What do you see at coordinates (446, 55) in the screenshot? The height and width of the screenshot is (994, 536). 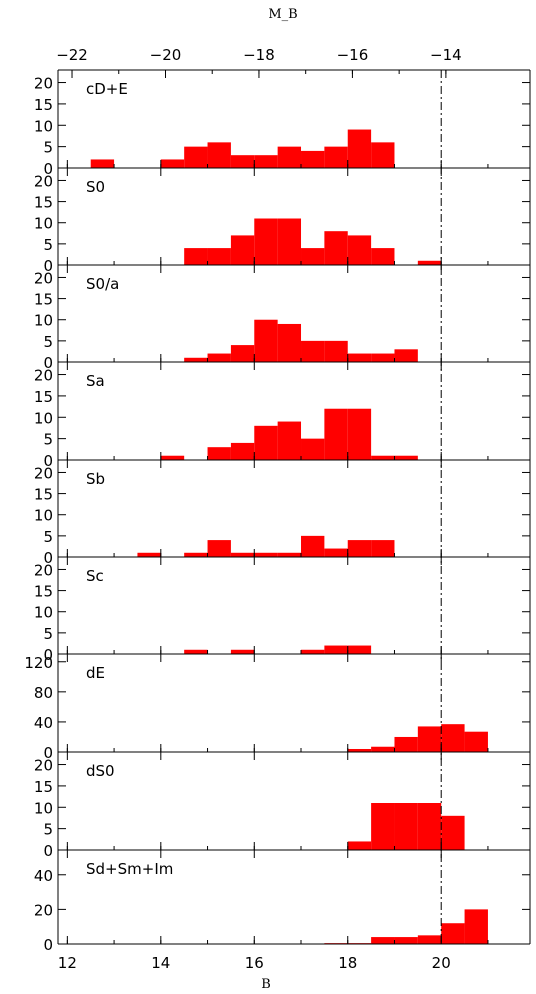 I see `top-tick-label: −14` at bounding box center [446, 55].